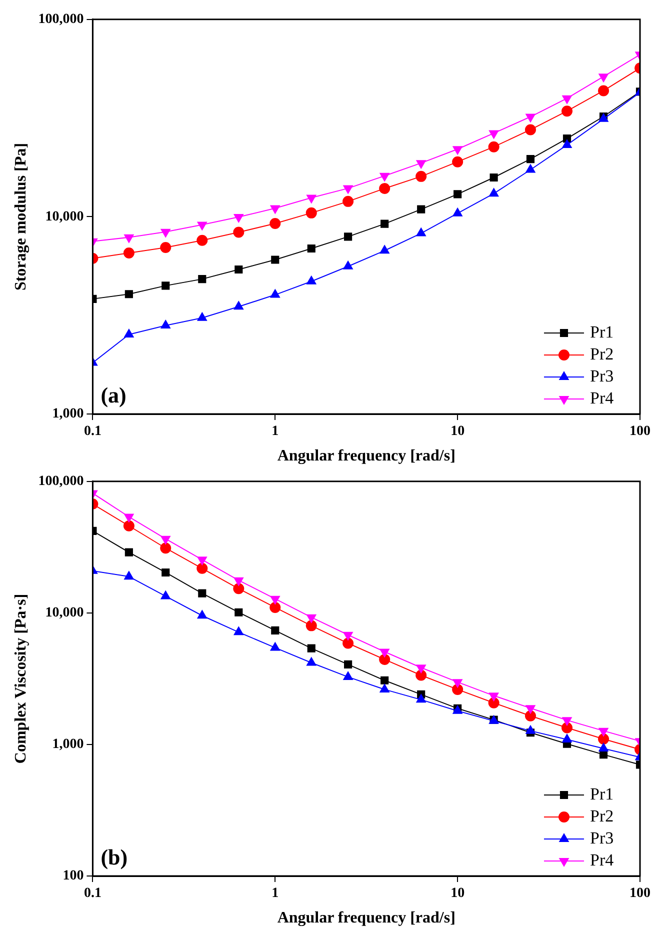 The width and height of the screenshot is (662, 943). What do you see at coordinates (21, 679) in the screenshot?
I see `y-axis-title: Complex Viscosity [Pa·s]` at bounding box center [21, 679].